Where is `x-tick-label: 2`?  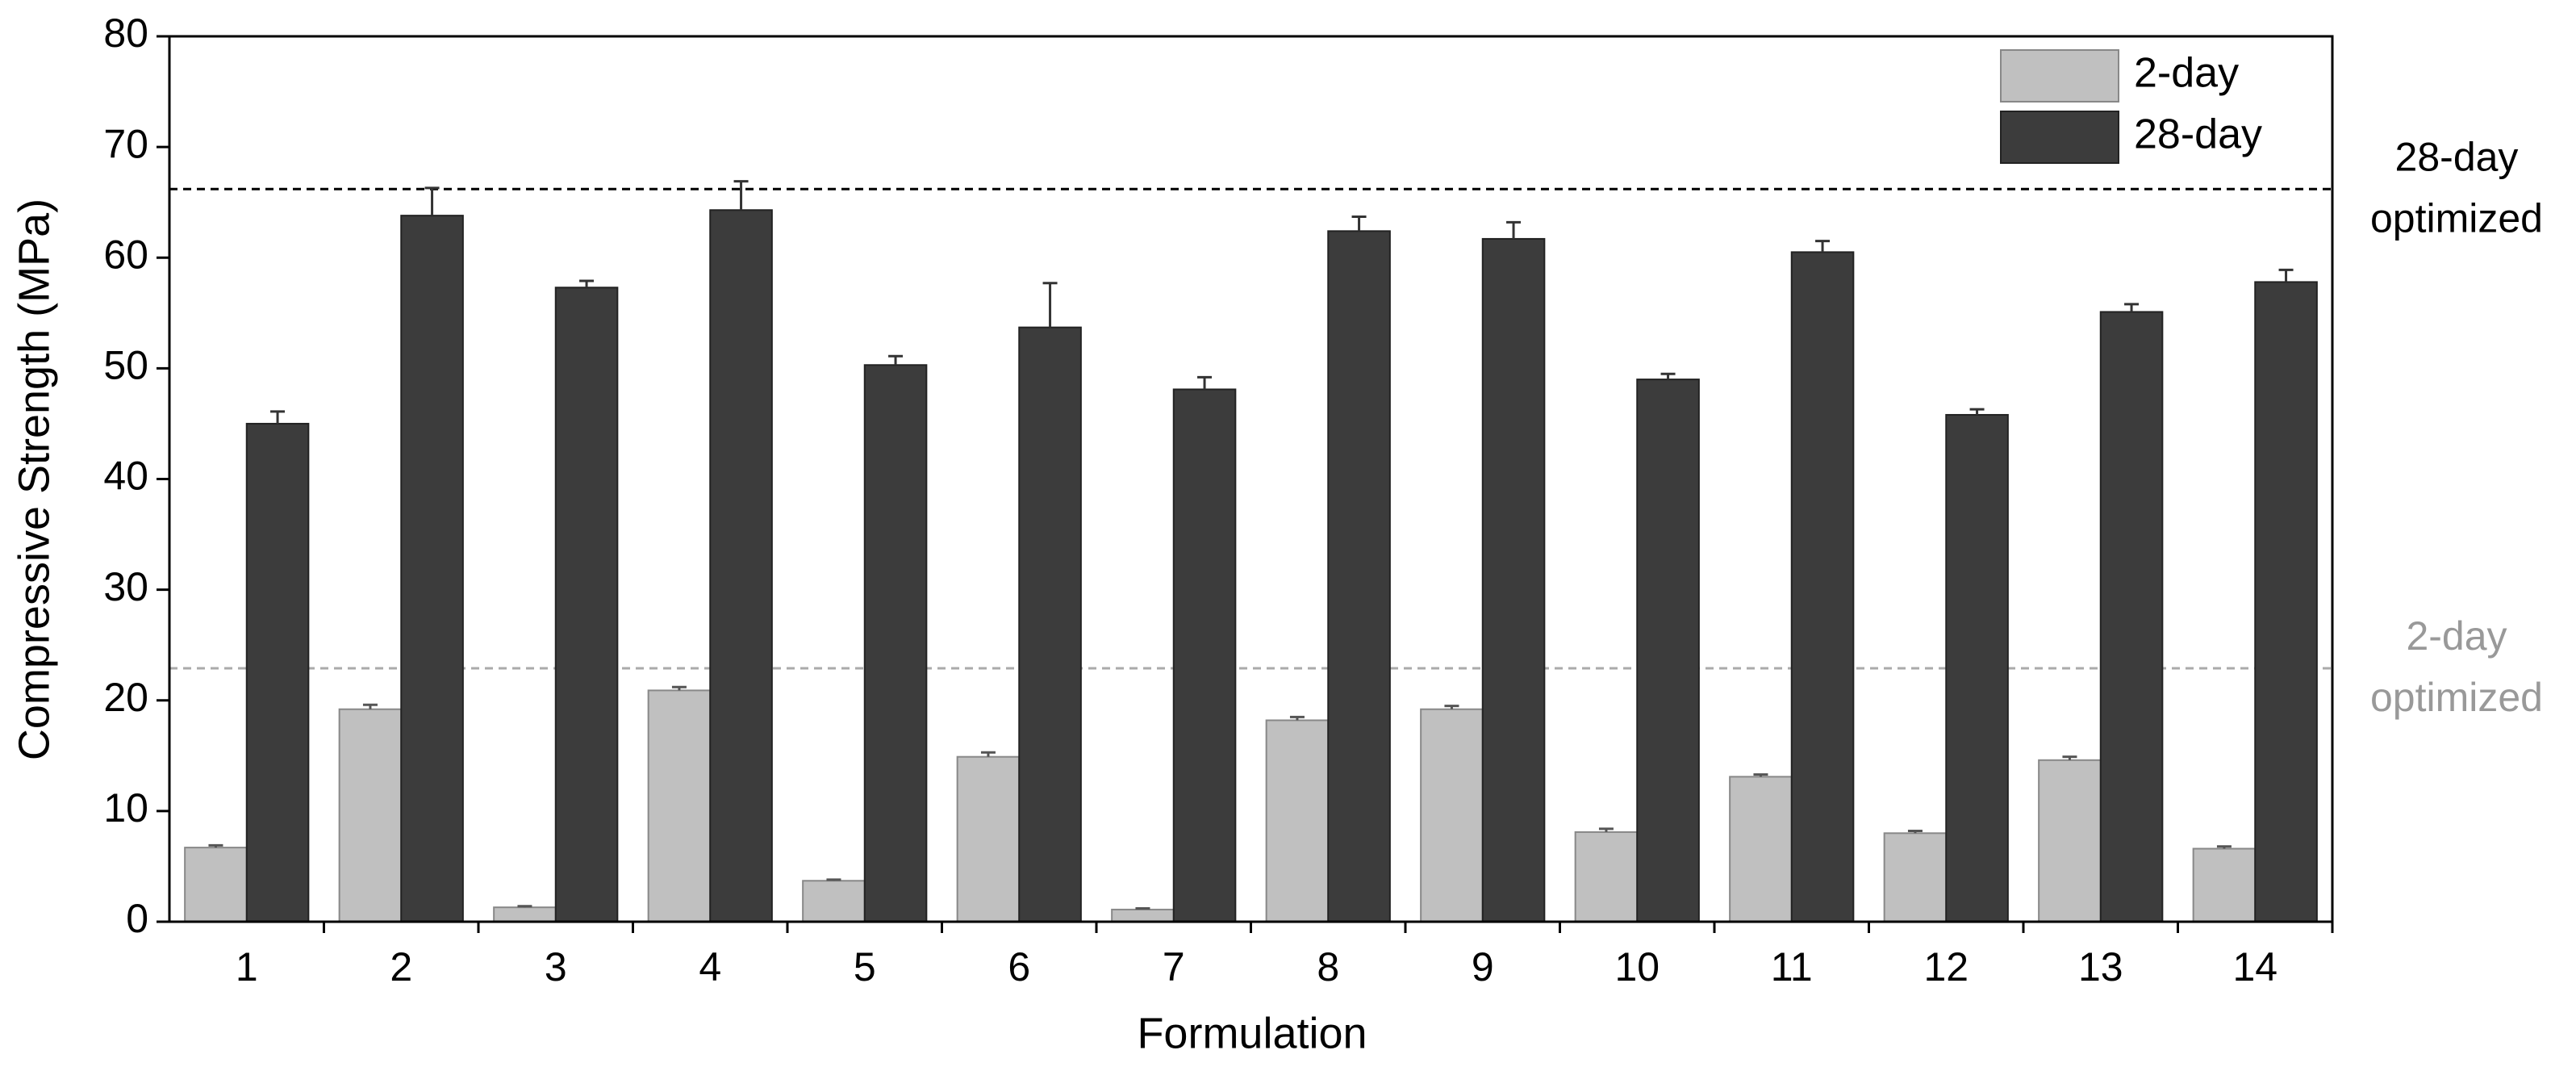
x-tick-label: 2 is located at coordinates (401, 967).